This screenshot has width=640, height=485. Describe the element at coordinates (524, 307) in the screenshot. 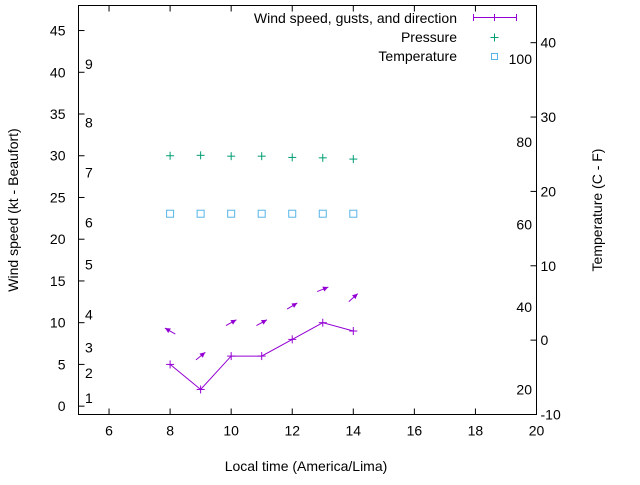

I see `fahrenheit-label: 40` at that location.